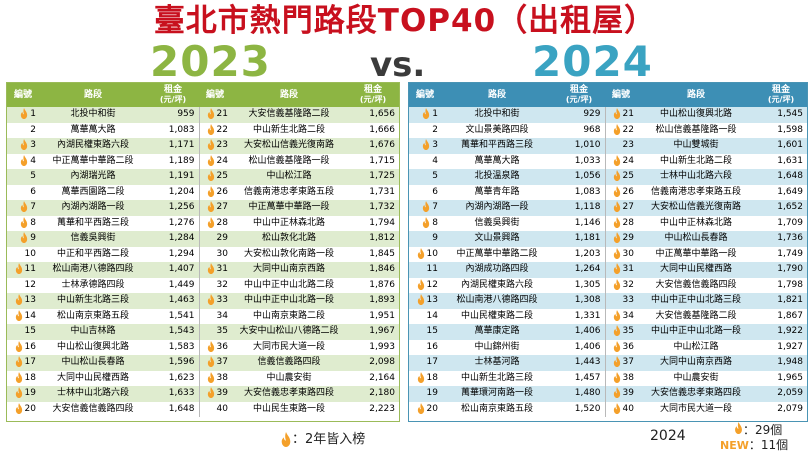  What do you see at coordinates (93, 394) in the screenshot?
I see `road-cell: 士林中山北路六段` at bounding box center [93, 394].